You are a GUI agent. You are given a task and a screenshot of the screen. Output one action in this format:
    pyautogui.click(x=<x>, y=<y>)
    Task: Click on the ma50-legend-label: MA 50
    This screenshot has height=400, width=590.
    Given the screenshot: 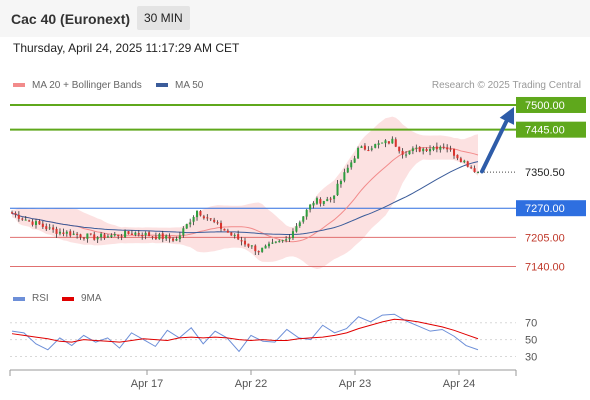 What is the action you would take?
    pyautogui.click(x=189, y=85)
    